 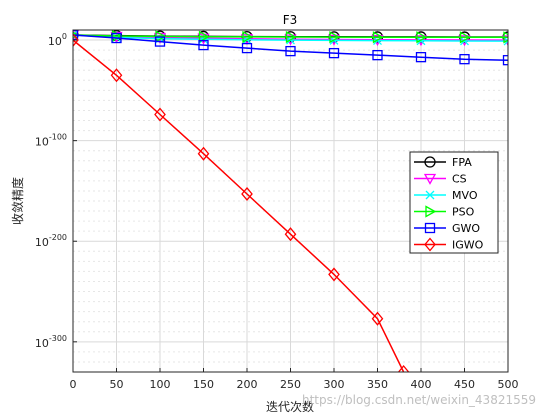 I want to click on y-tick-label: 10-300, so click(x=51, y=342).